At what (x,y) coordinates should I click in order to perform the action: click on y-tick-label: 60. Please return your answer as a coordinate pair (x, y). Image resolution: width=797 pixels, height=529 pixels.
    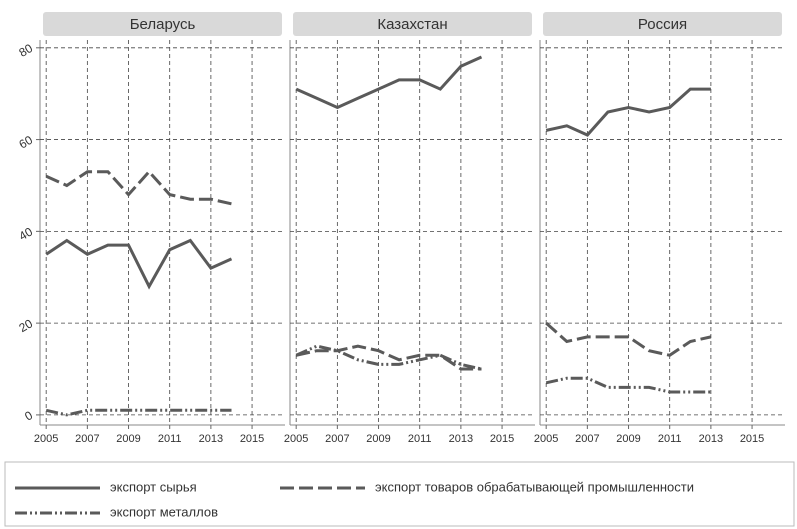
    Looking at the image, I should click on (26, 142).